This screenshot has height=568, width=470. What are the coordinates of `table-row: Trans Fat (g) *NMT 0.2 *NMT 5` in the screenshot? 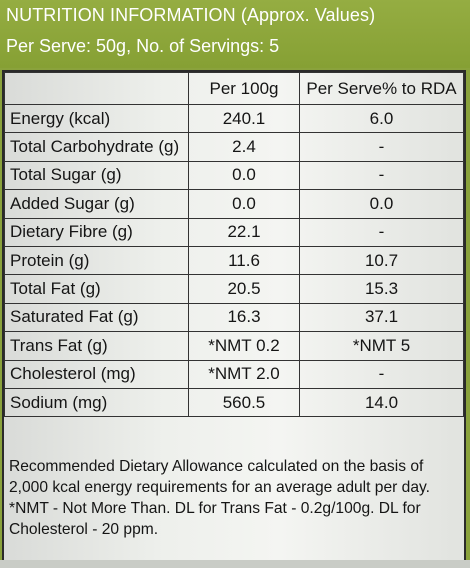 It's located at (234, 346).